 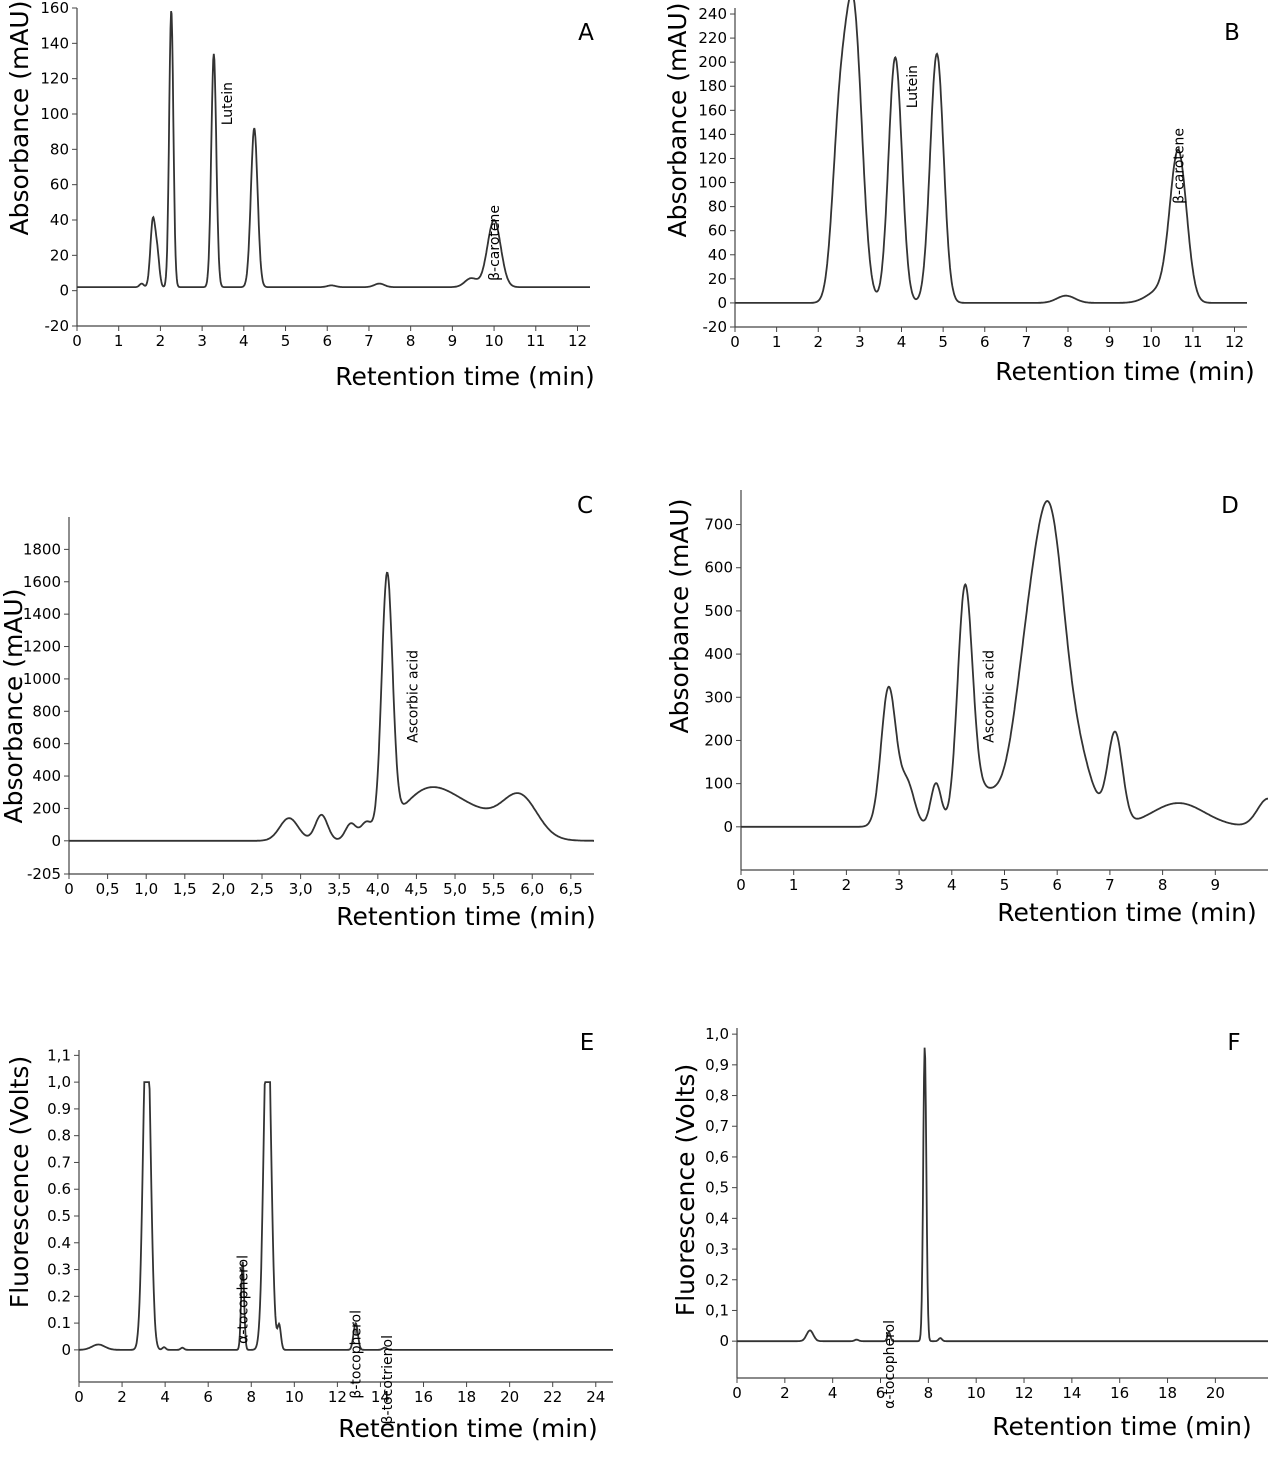 What do you see at coordinates (718, 525) in the screenshot?
I see `y-tick-label: 700` at bounding box center [718, 525].